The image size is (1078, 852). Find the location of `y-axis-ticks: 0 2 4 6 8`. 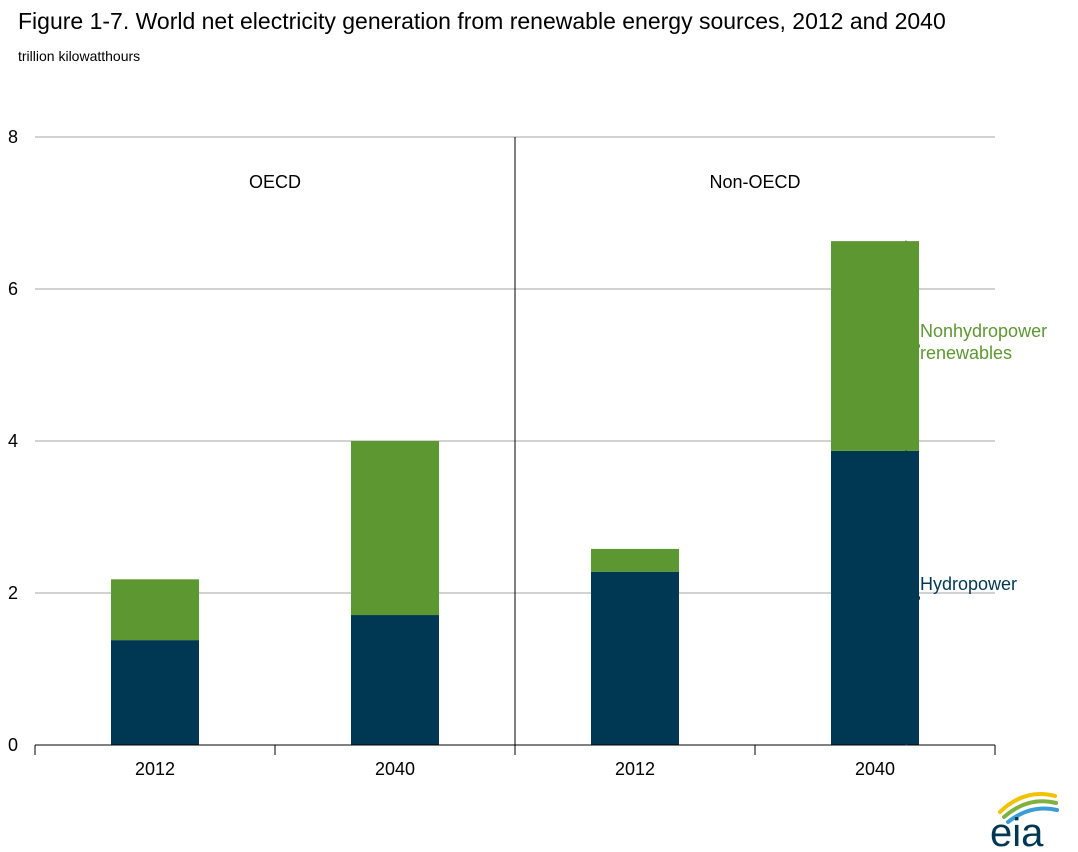

y-axis-ticks: 0 2 4 6 8 is located at coordinates (13, 441).